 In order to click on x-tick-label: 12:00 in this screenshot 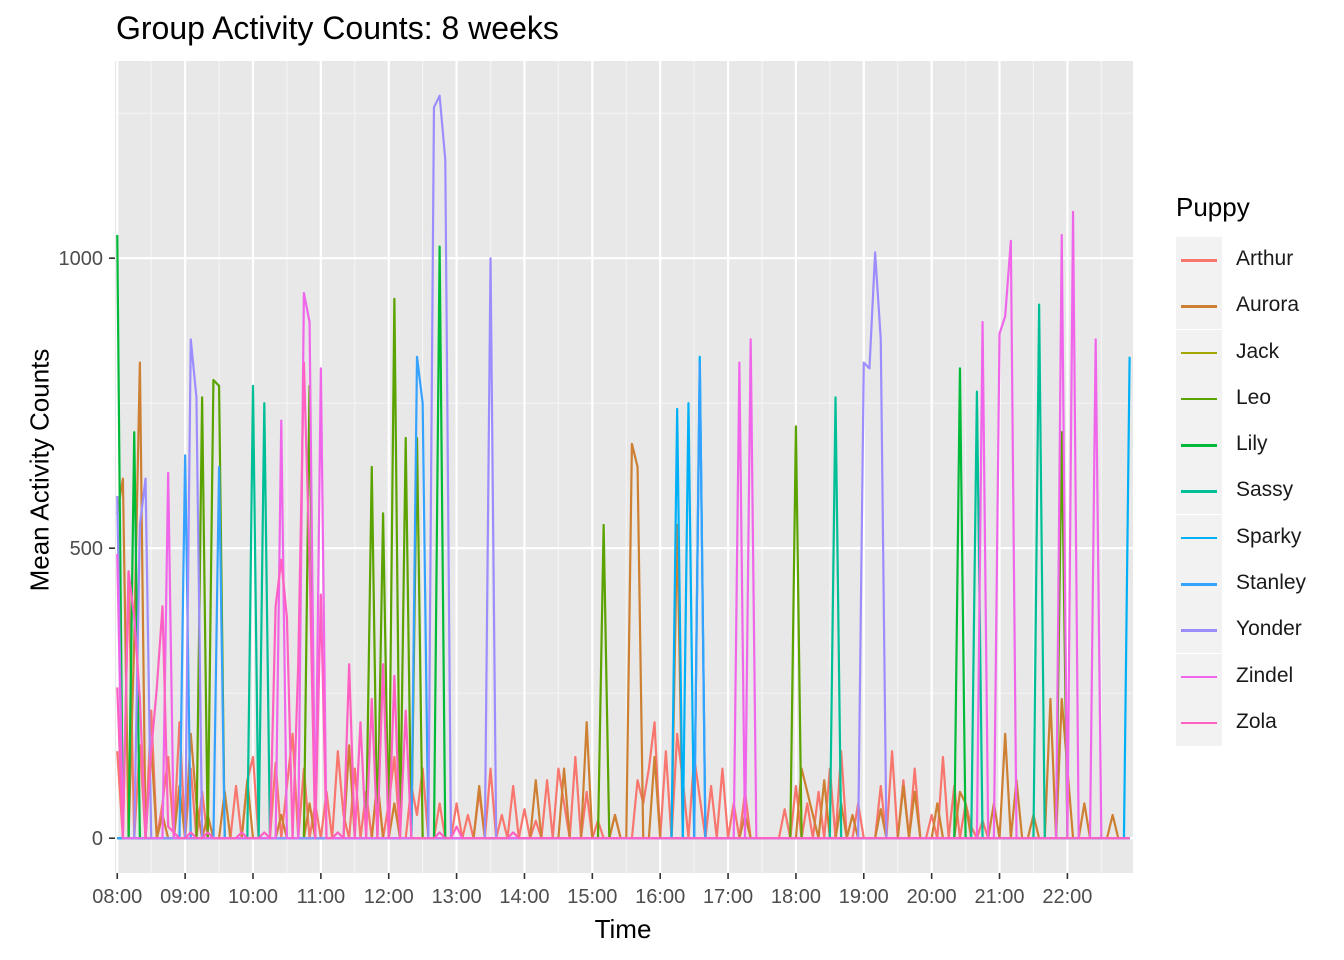, I will do `click(389, 897)`.